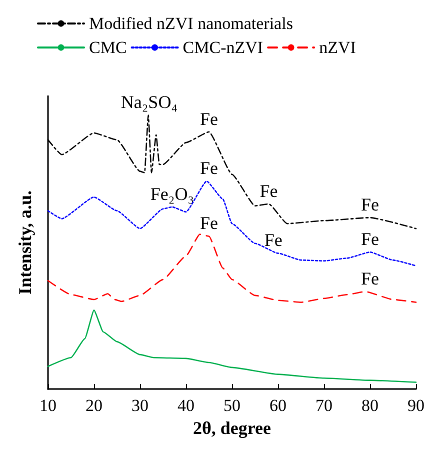 The width and height of the screenshot is (438, 450). I want to click on legend-label: Modified nZVI nanomaterials, so click(191, 23).